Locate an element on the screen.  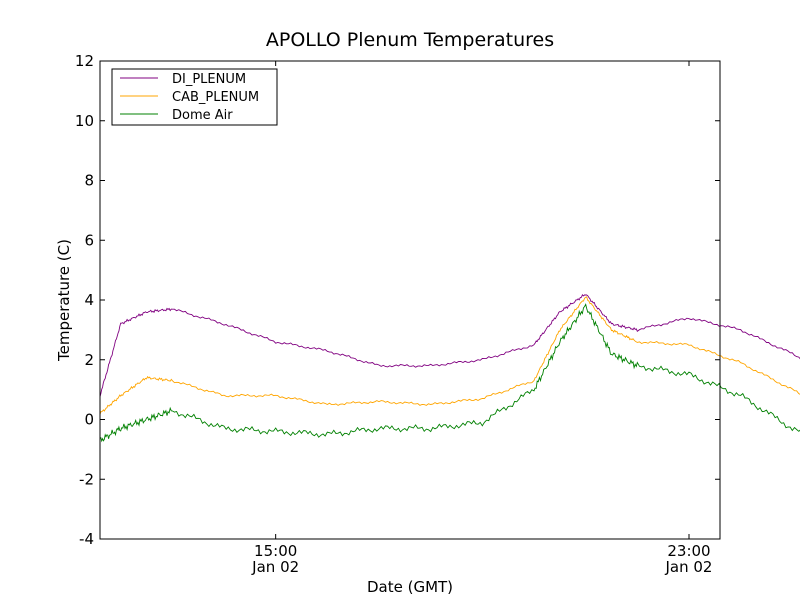
legend-label-2: CAB_PLENUM is located at coordinates (215, 97).